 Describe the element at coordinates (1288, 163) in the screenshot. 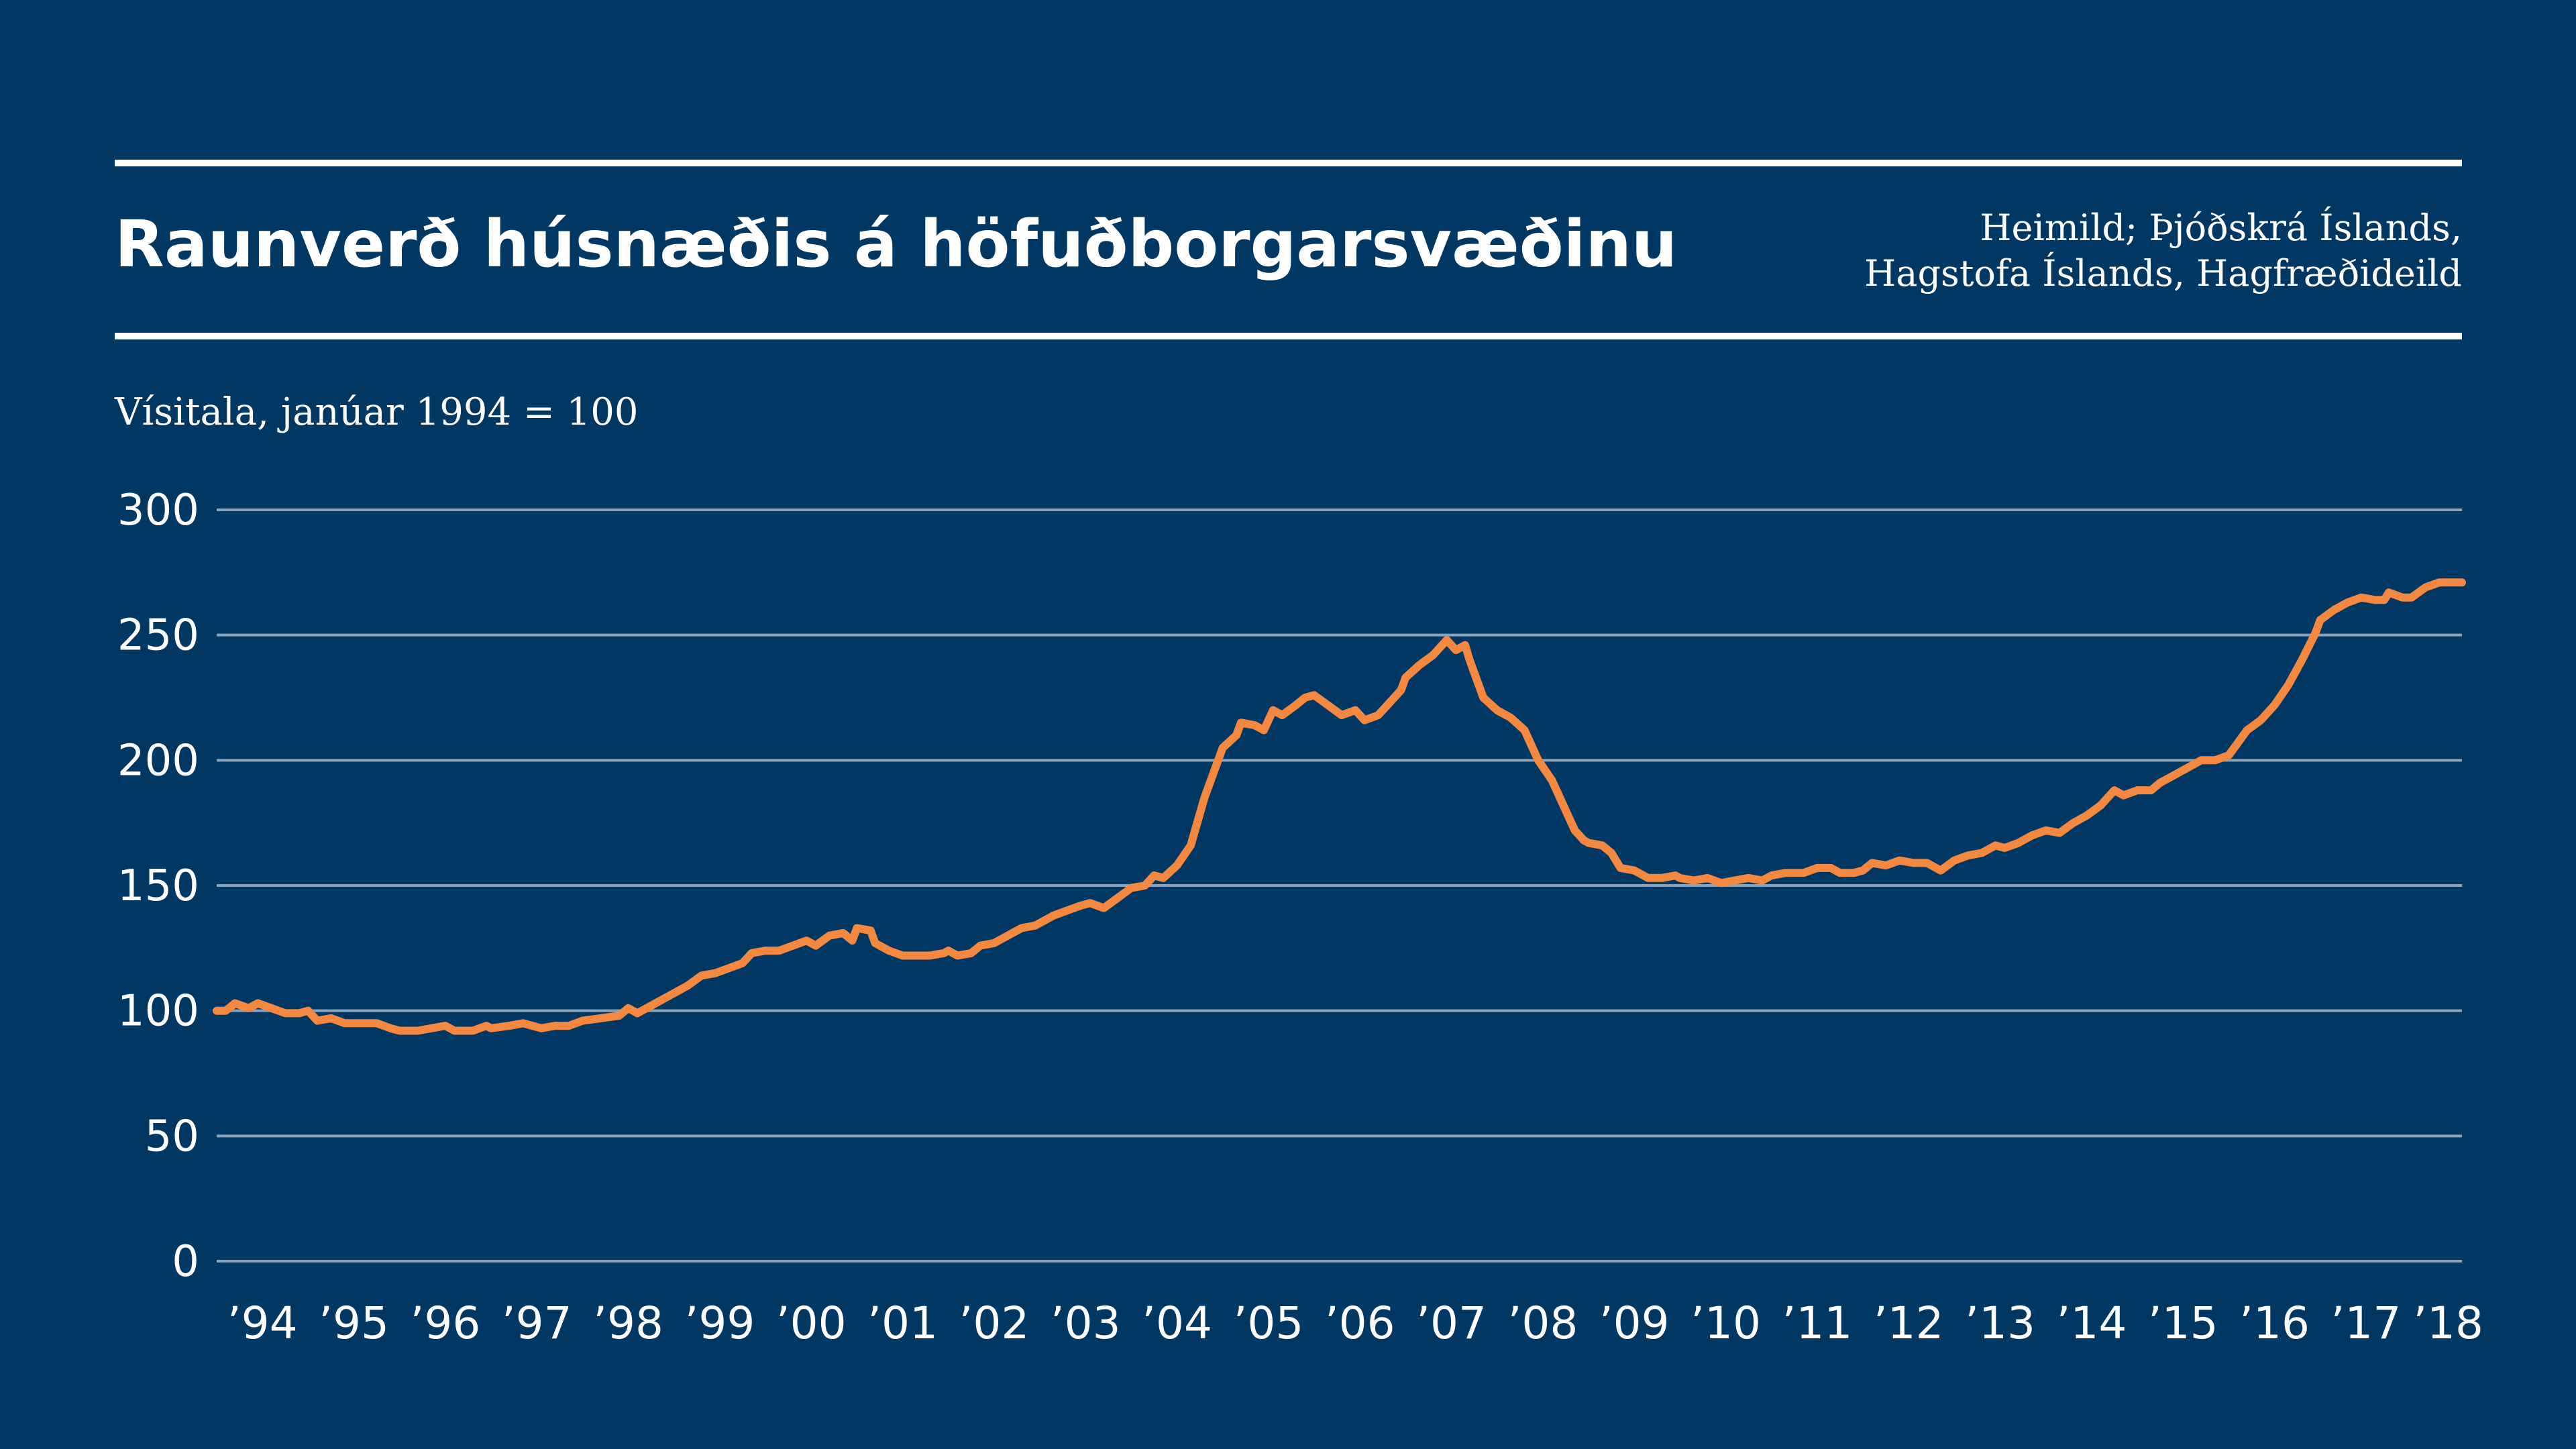

I see `top-rule` at that location.